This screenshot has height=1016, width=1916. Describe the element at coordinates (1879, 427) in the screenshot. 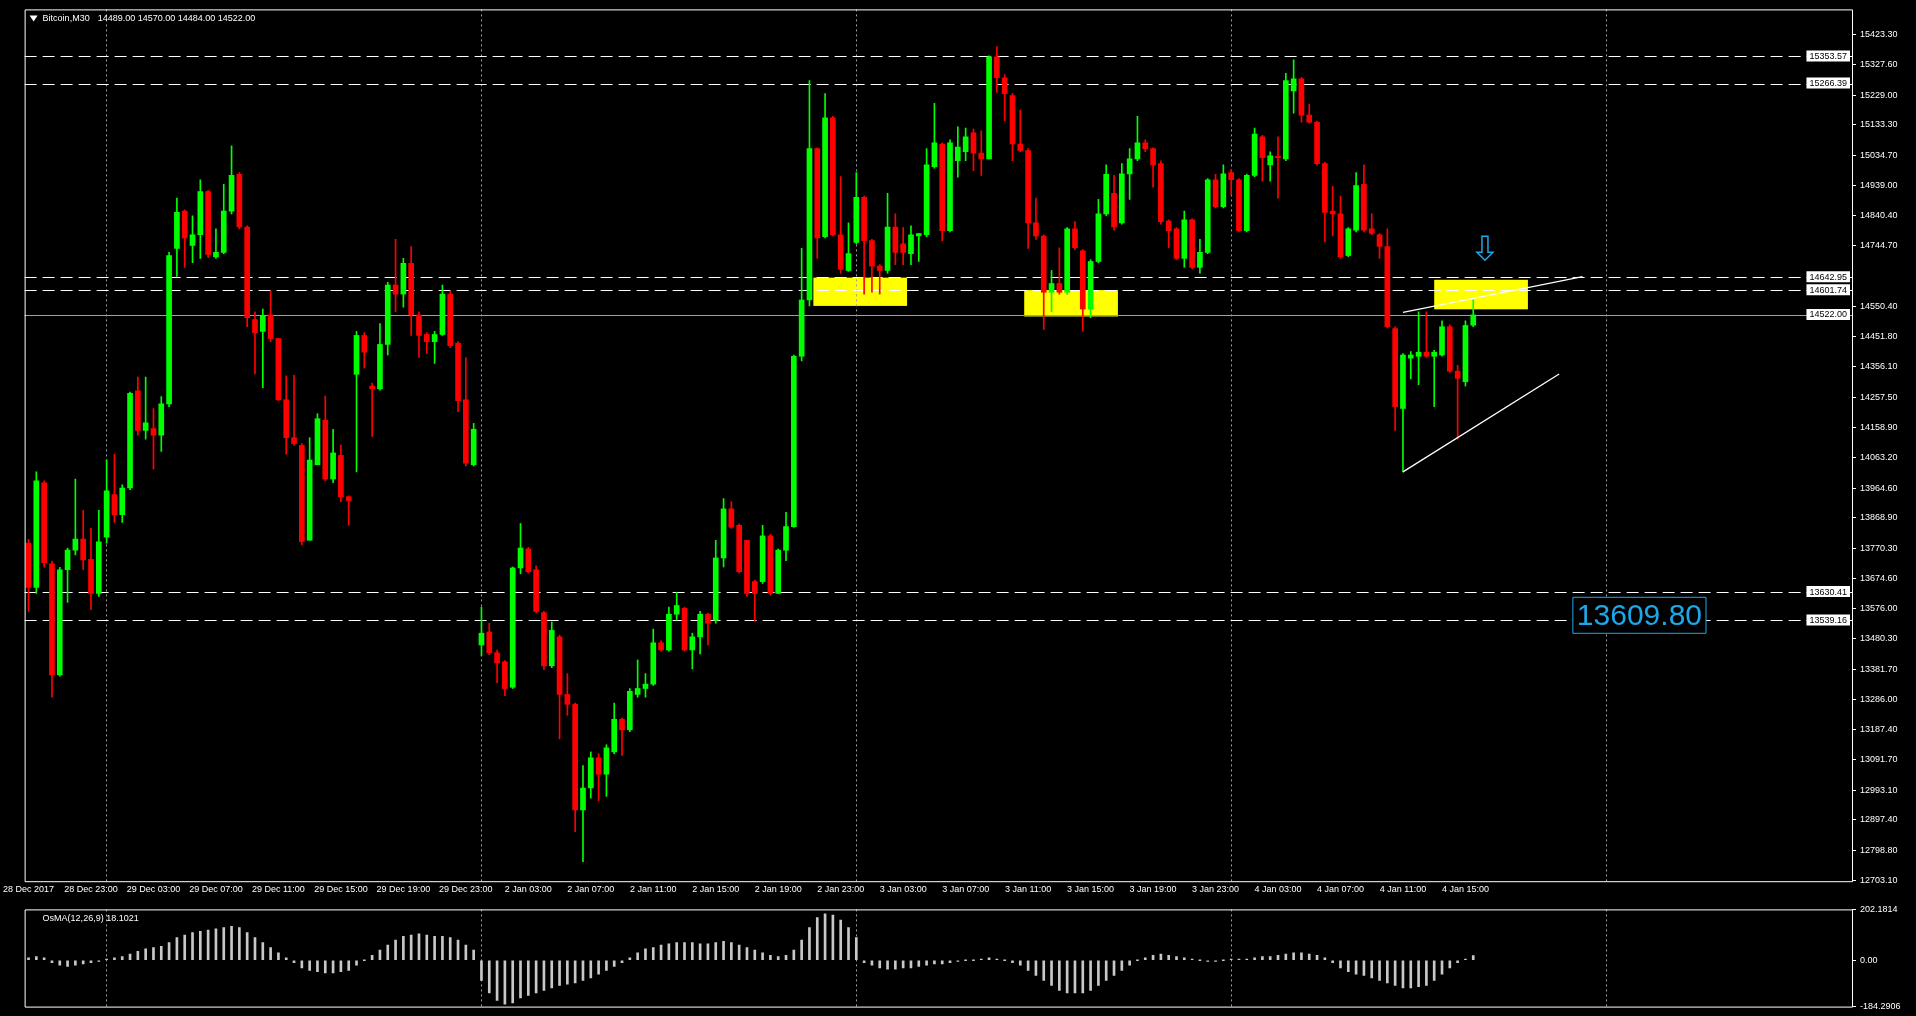

I see `y-tick-label: 14158.90` at that location.